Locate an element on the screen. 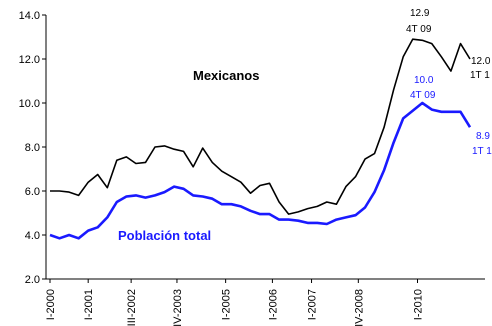 The width and height of the screenshot is (492, 326). annotation-pob-last-period: 1T 1 is located at coordinates (482, 151).